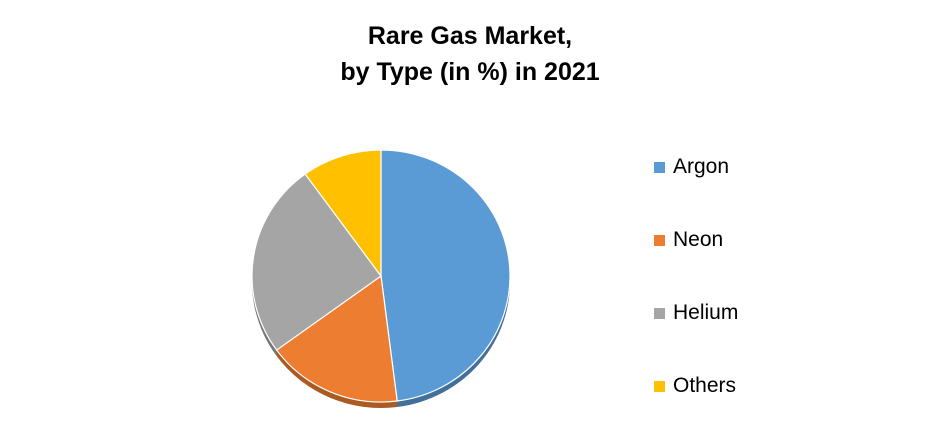 This screenshot has width=940, height=447. I want to click on pie-slice-neon, so click(337, 339).